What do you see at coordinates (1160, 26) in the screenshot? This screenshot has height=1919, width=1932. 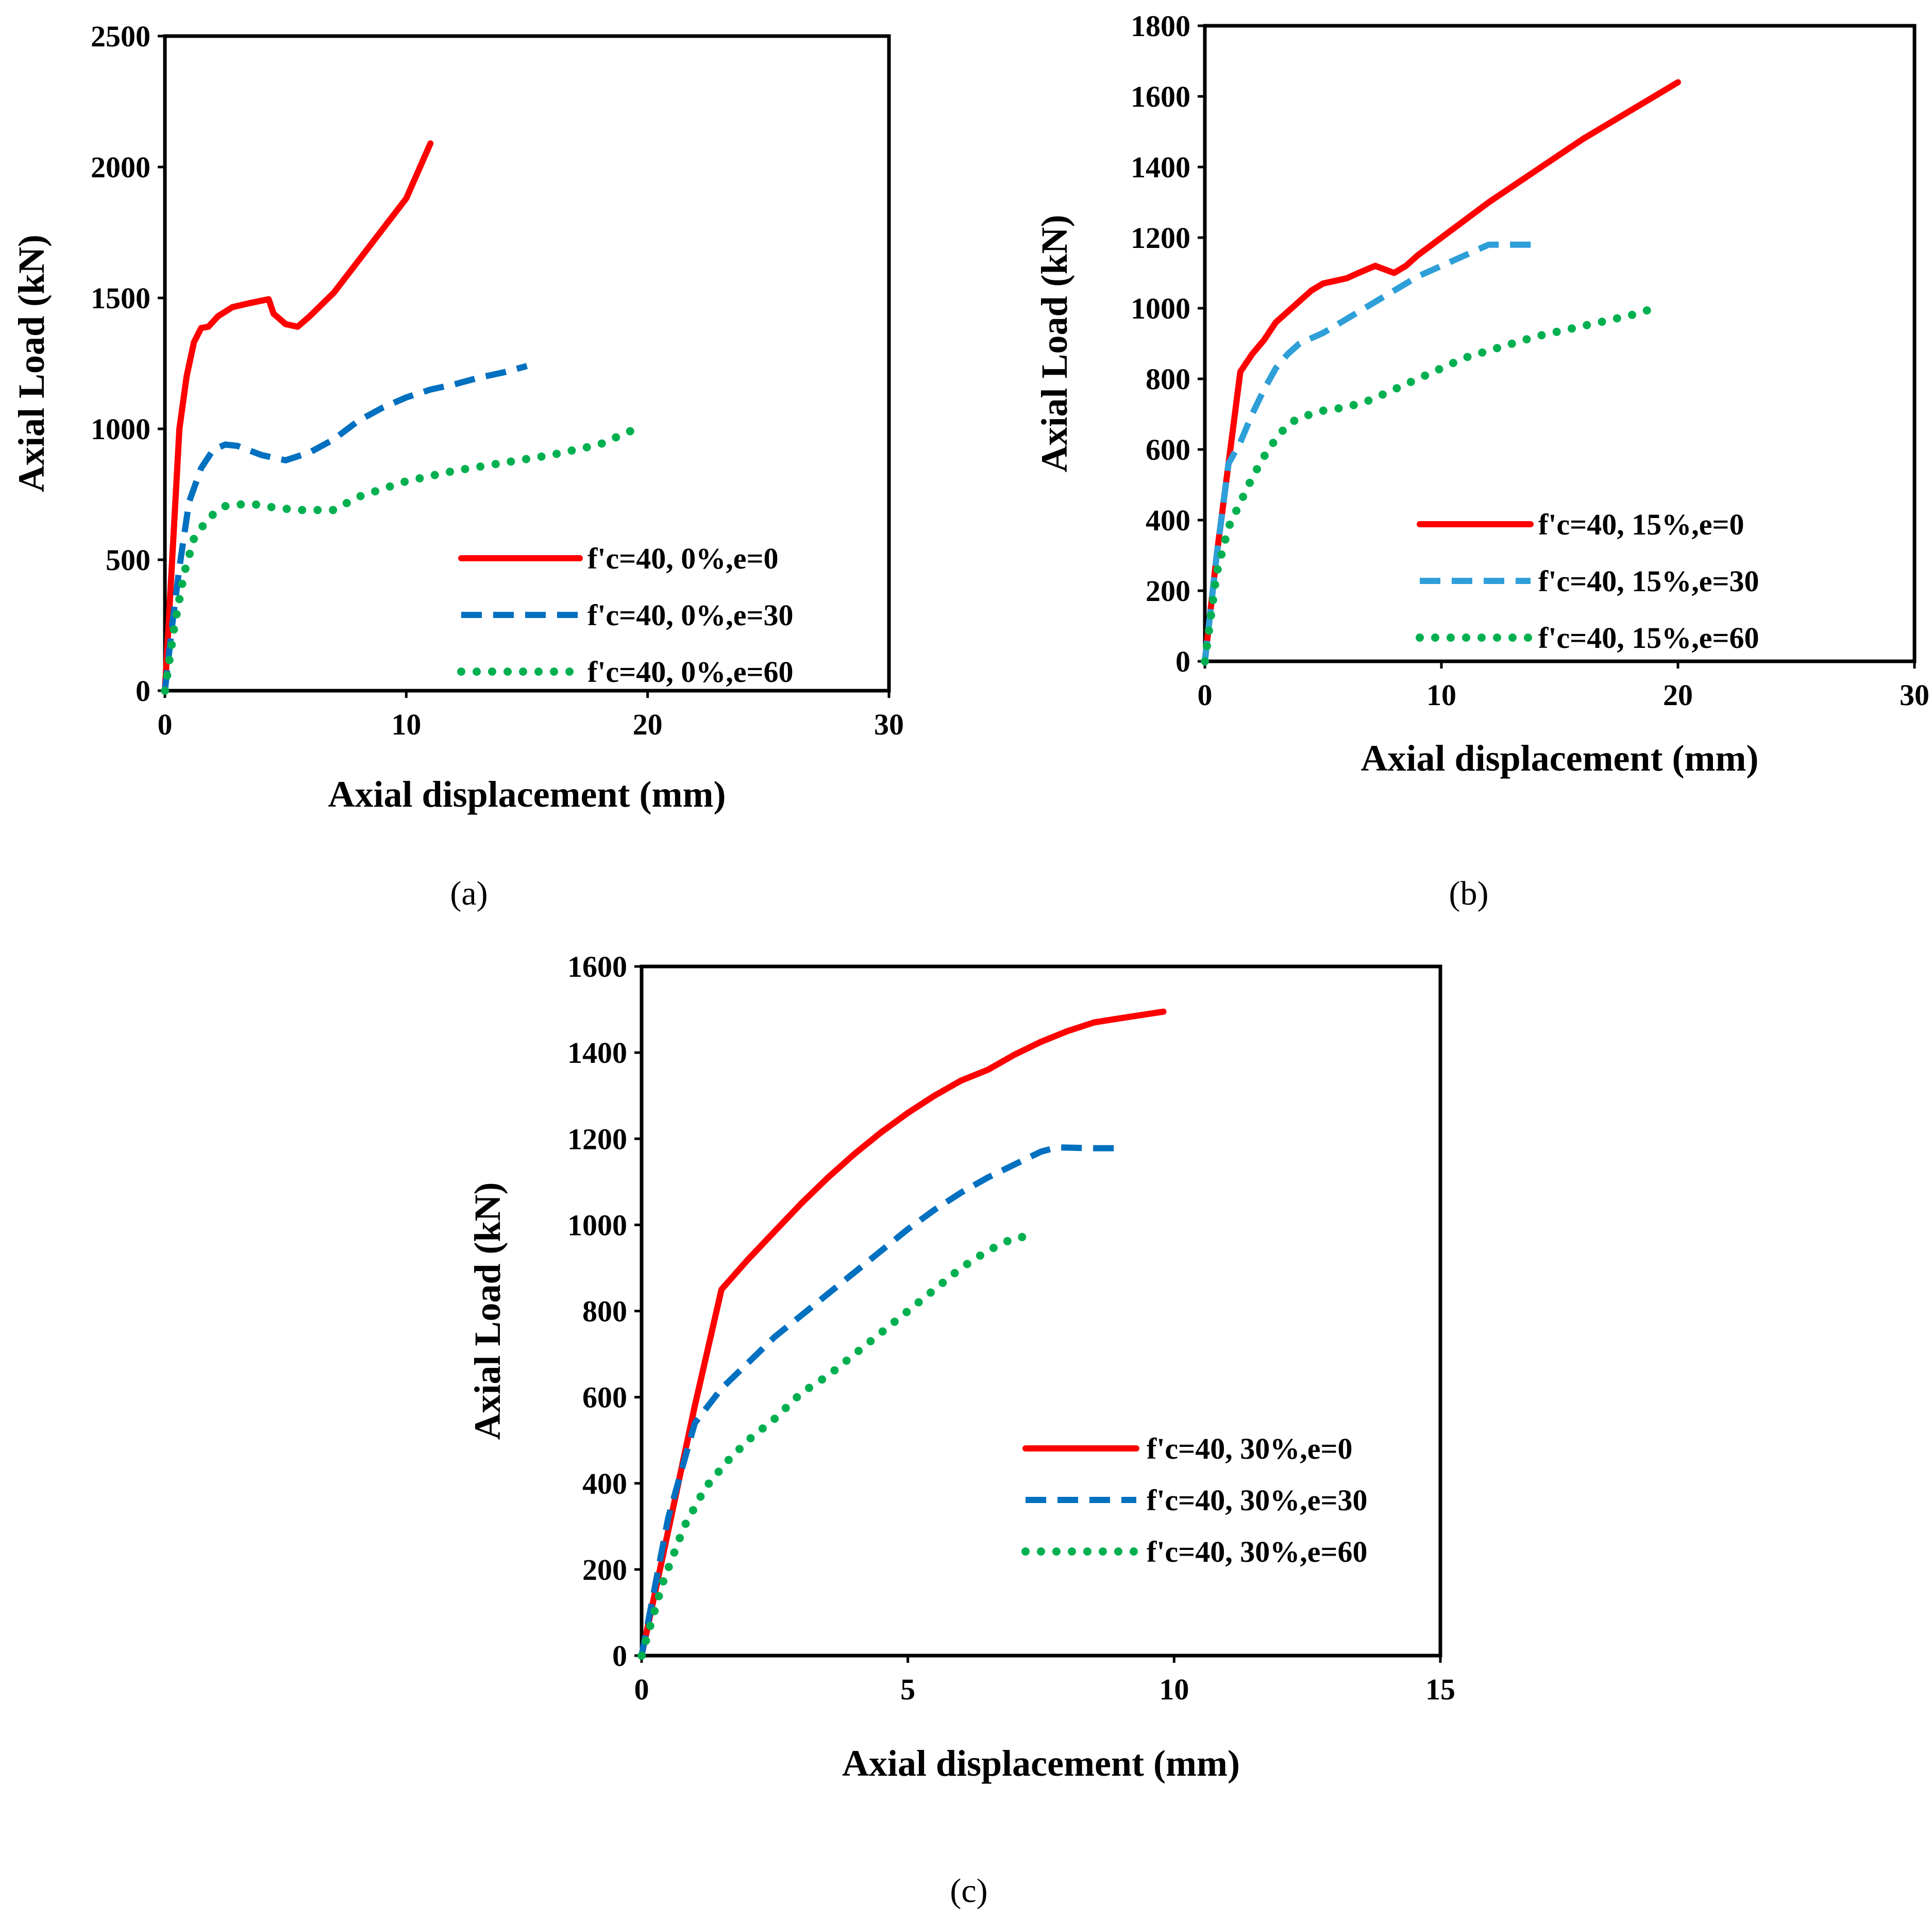 I see `y-tick-label: 1800` at bounding box center [1160, 26].